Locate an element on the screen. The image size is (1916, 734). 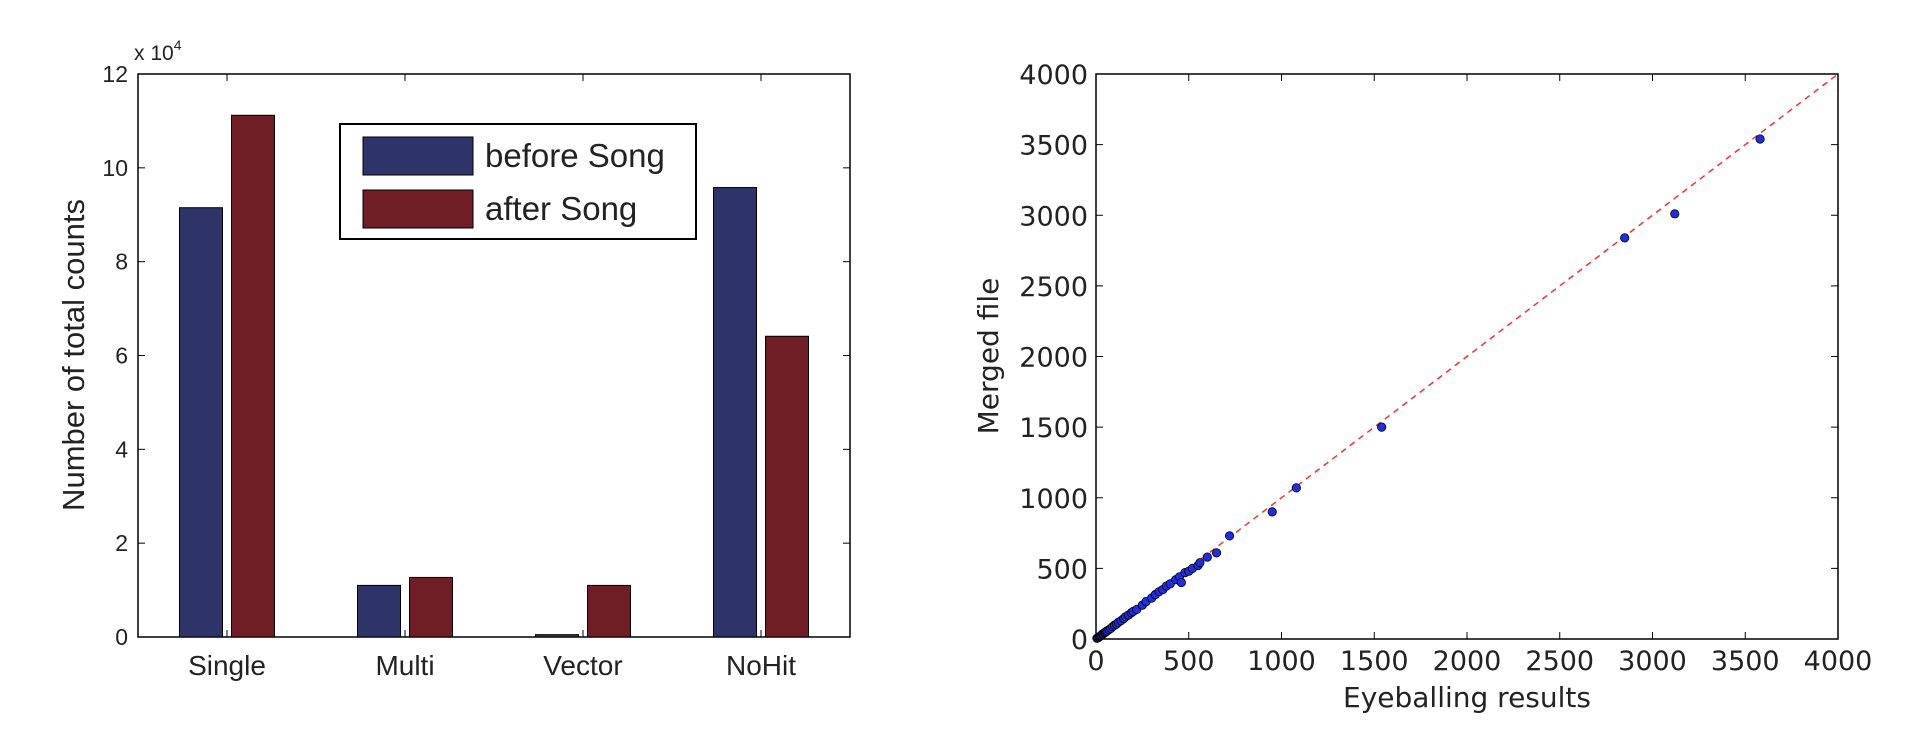
scatter-x-tick-label: 3500 is located at coordinates (1745, 661).